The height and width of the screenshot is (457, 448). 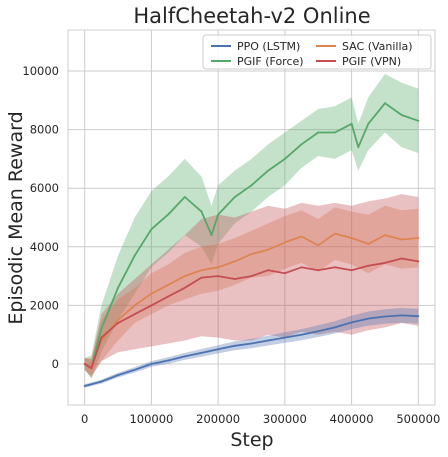 I want to click on x-tick-label: 400000, so click(x=352, y=419).